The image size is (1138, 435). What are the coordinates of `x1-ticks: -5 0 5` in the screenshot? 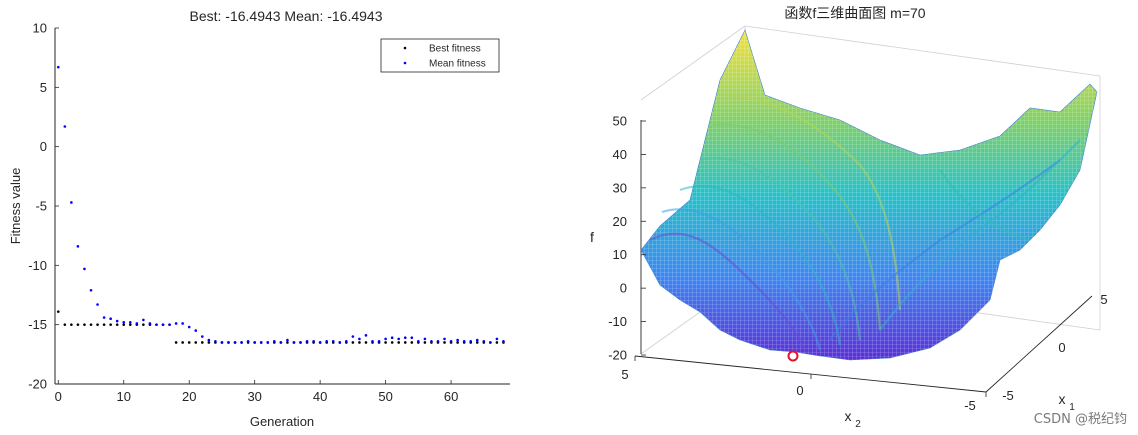 It's located at (1054, 347).